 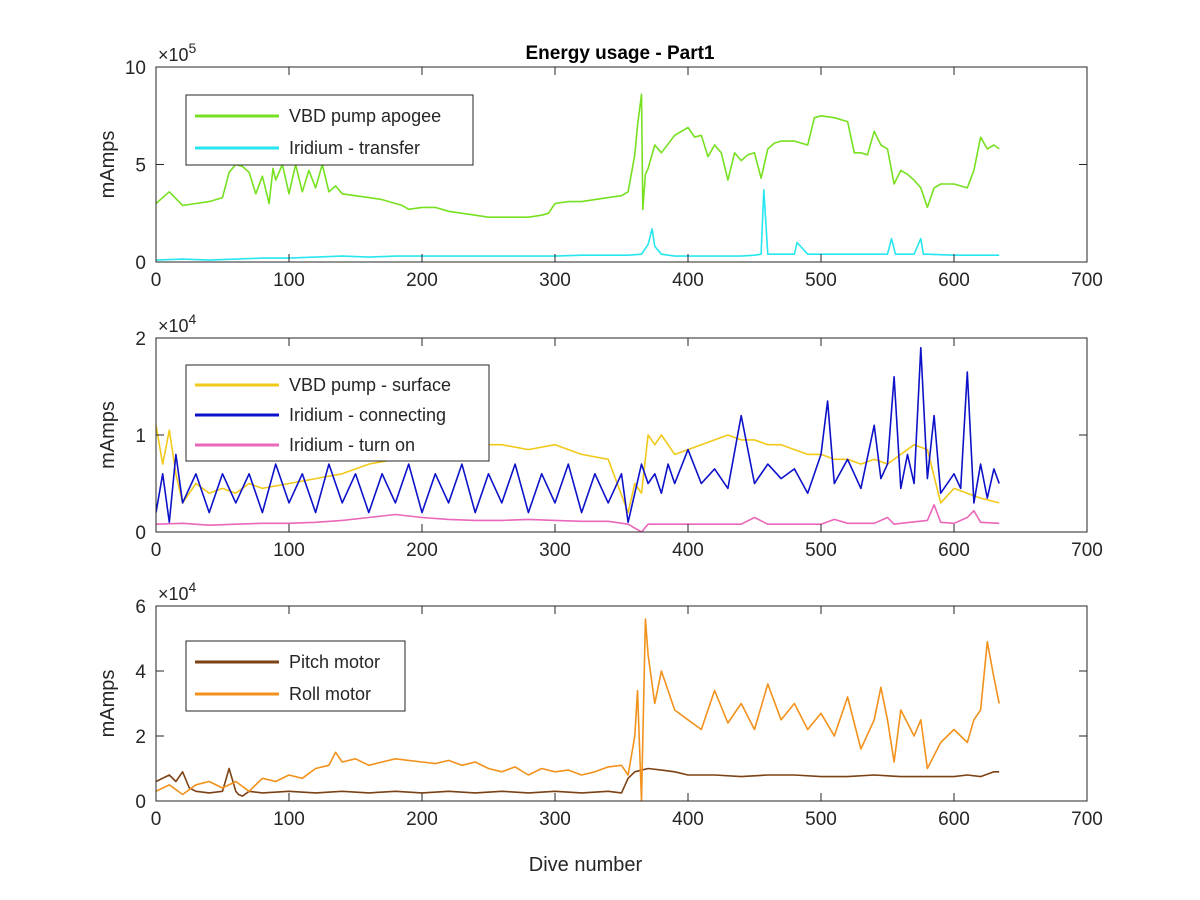 I want to click on legend-label: Iridium - transfer, so click(x=354, y=148).